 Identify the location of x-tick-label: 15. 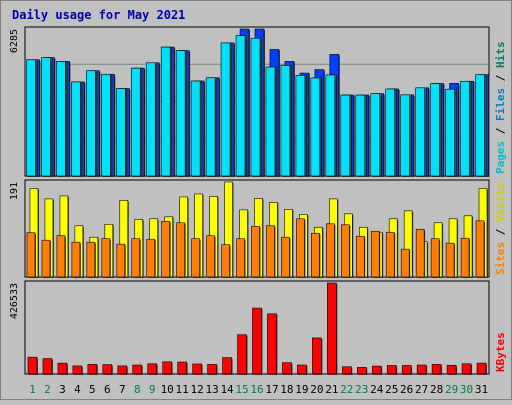
(241, 389).